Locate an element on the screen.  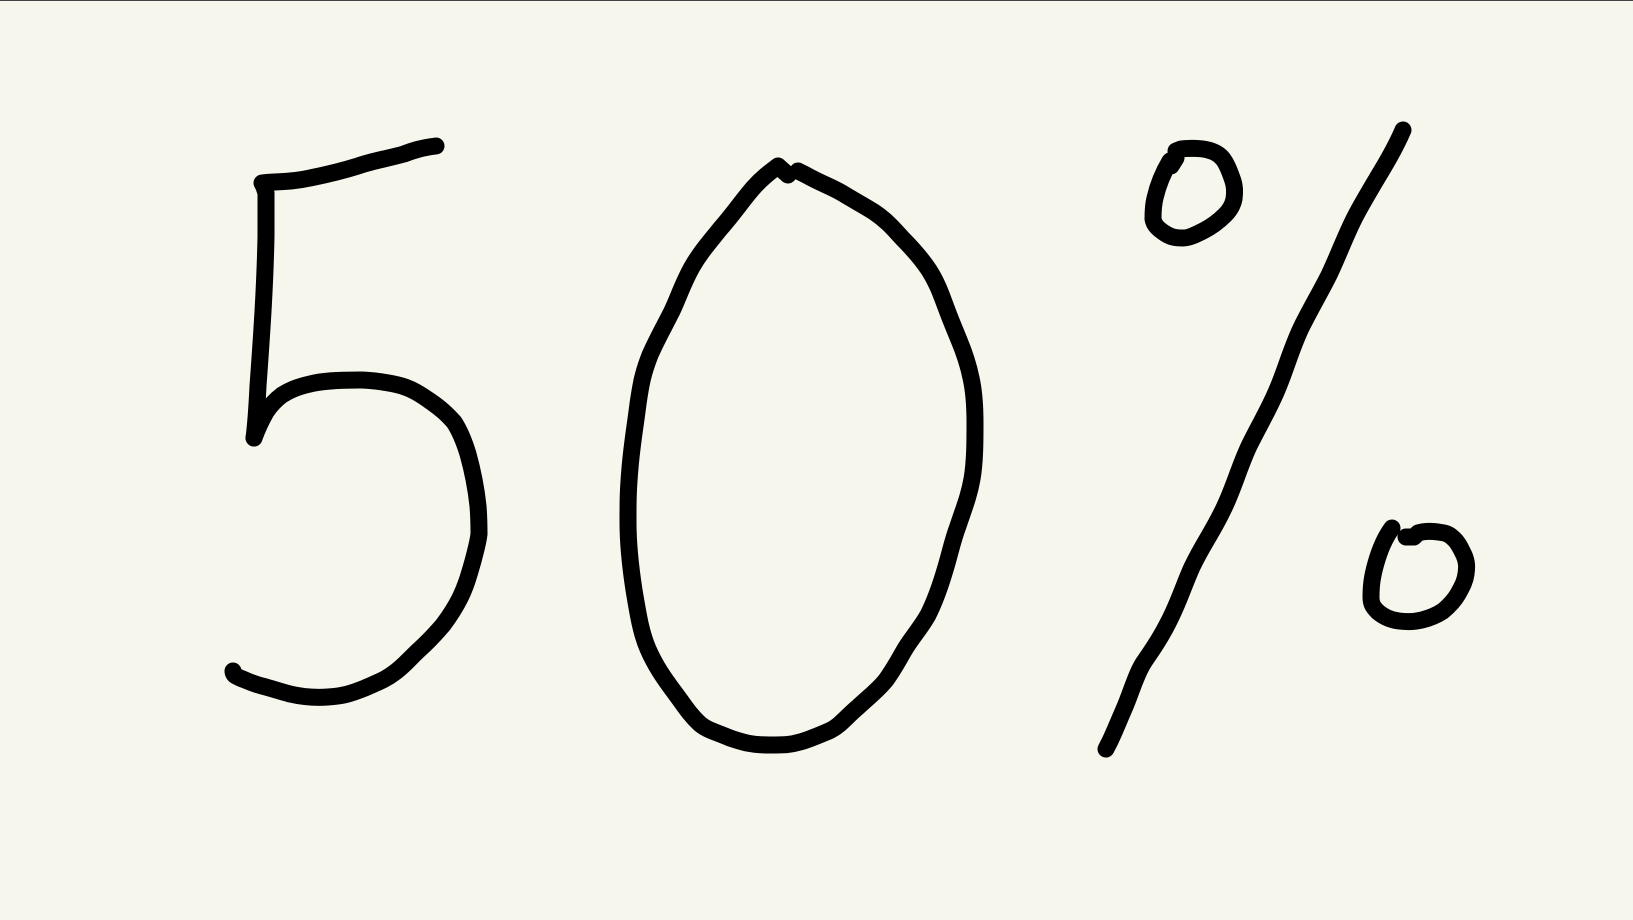
digit-zero is located at coordinates (801, 455).